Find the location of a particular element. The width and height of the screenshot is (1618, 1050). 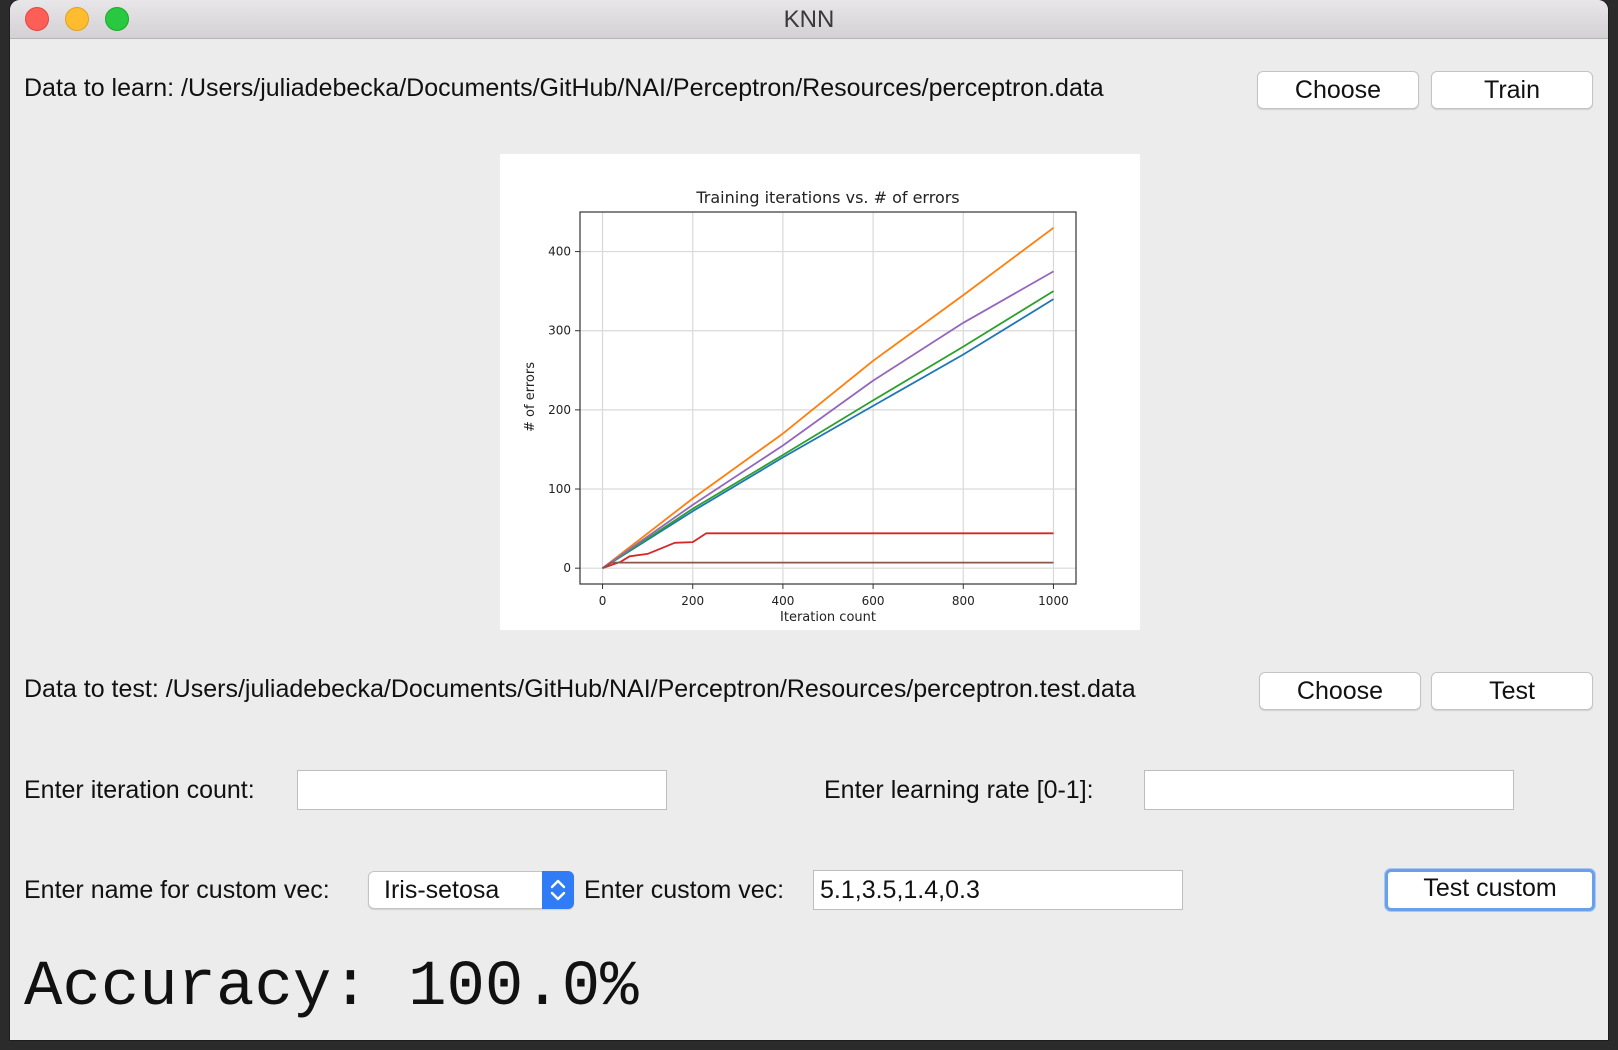

choose-learn-file-button: Choose is located at coordinates (1338, 90).